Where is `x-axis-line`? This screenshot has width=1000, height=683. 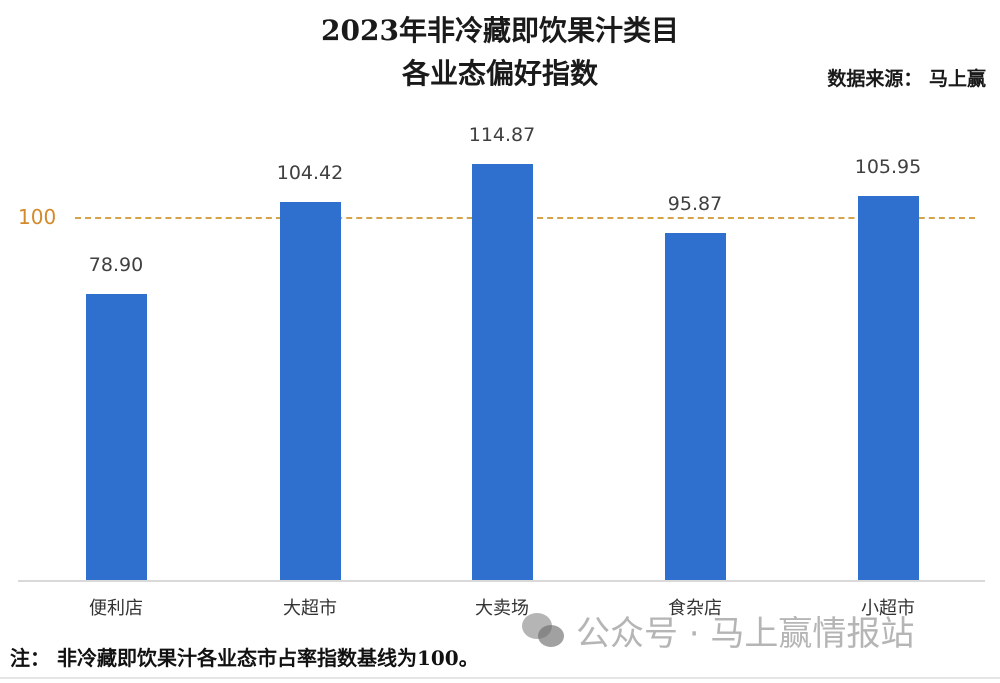 x-axis-line is located at coordinates (501, 581).